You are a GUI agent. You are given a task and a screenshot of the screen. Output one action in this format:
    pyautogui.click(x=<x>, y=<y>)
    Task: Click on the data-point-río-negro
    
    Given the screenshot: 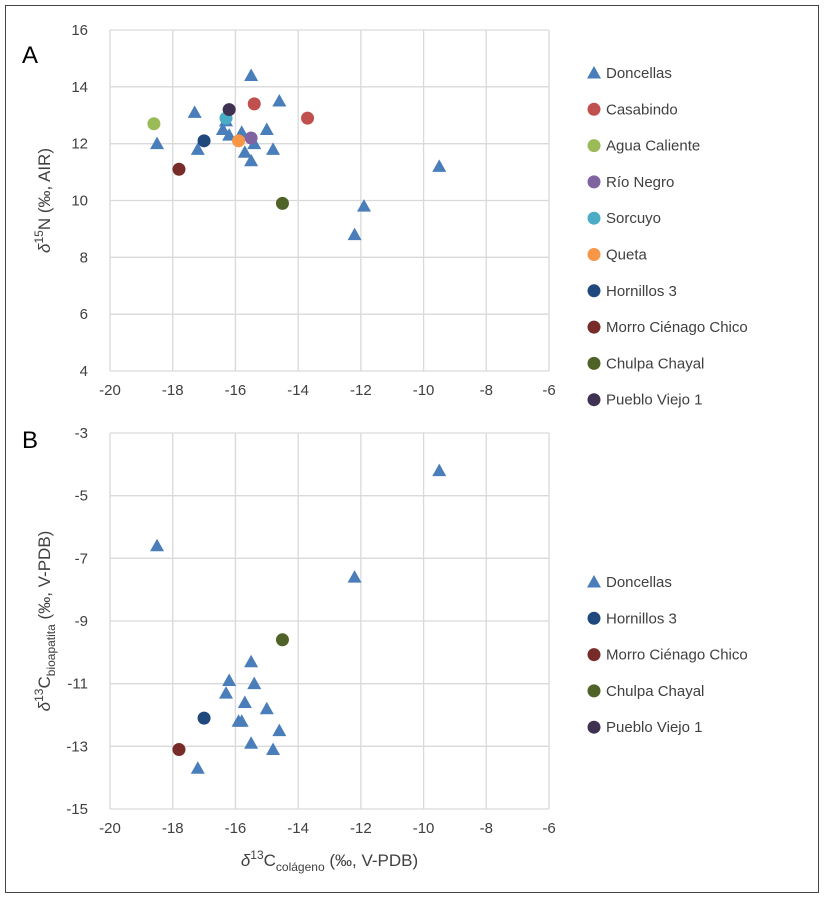 What is the action you would take?
    pyautogui.click(x=251, y=138)
    